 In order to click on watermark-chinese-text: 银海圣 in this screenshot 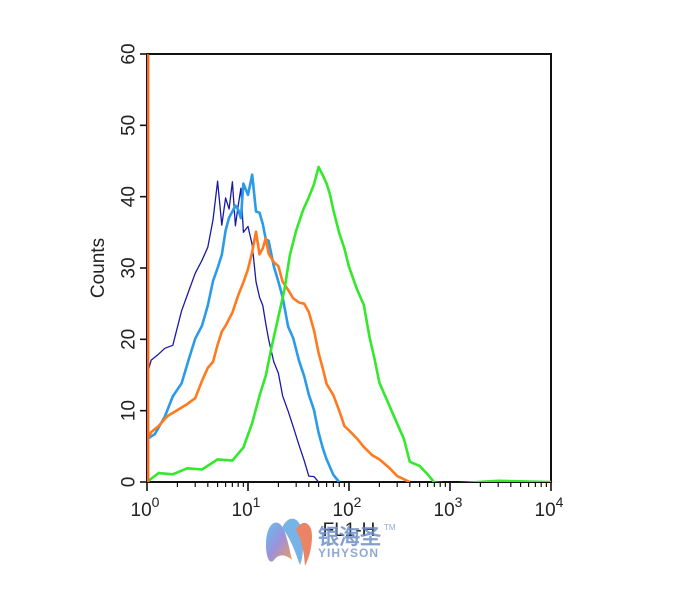, I will do `click(350, 537)`.